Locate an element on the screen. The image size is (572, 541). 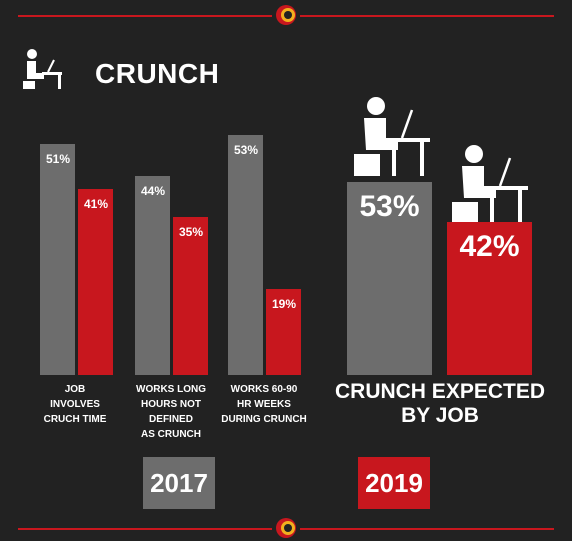
bar-label-2017-gray-3: 53% is located at coordinates (246, 150).